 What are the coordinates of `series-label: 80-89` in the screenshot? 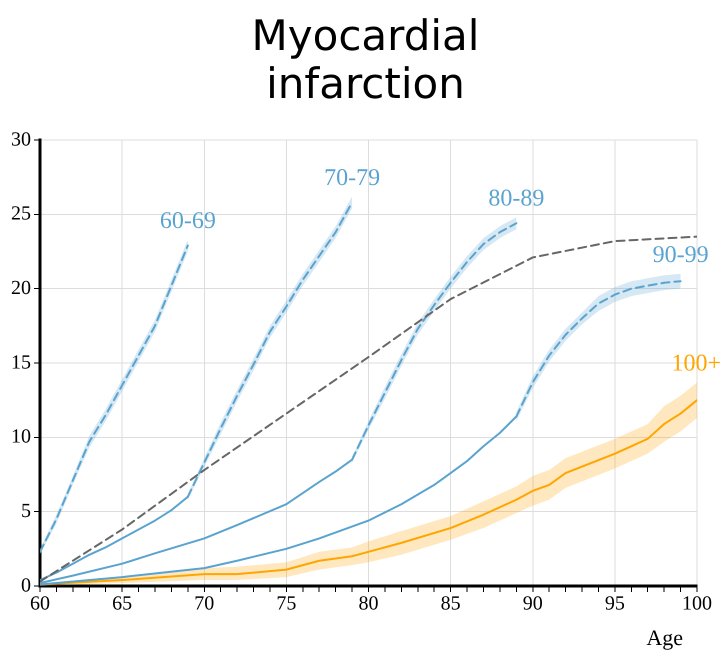 It's located at (516, 199).